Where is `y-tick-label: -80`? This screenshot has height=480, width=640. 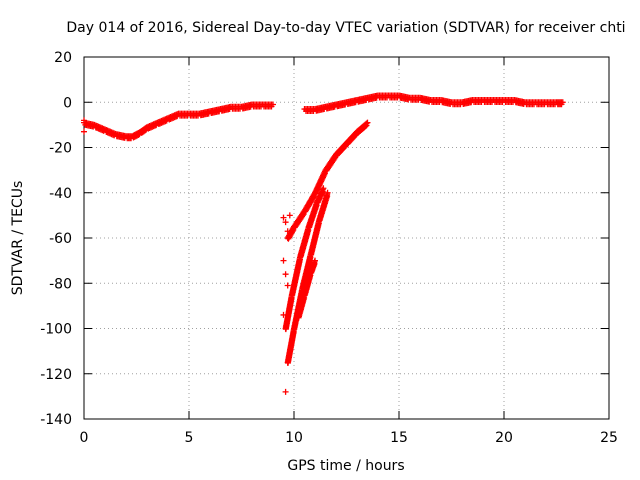
y-tick-label: -80 is located at coordinates (60, 284).